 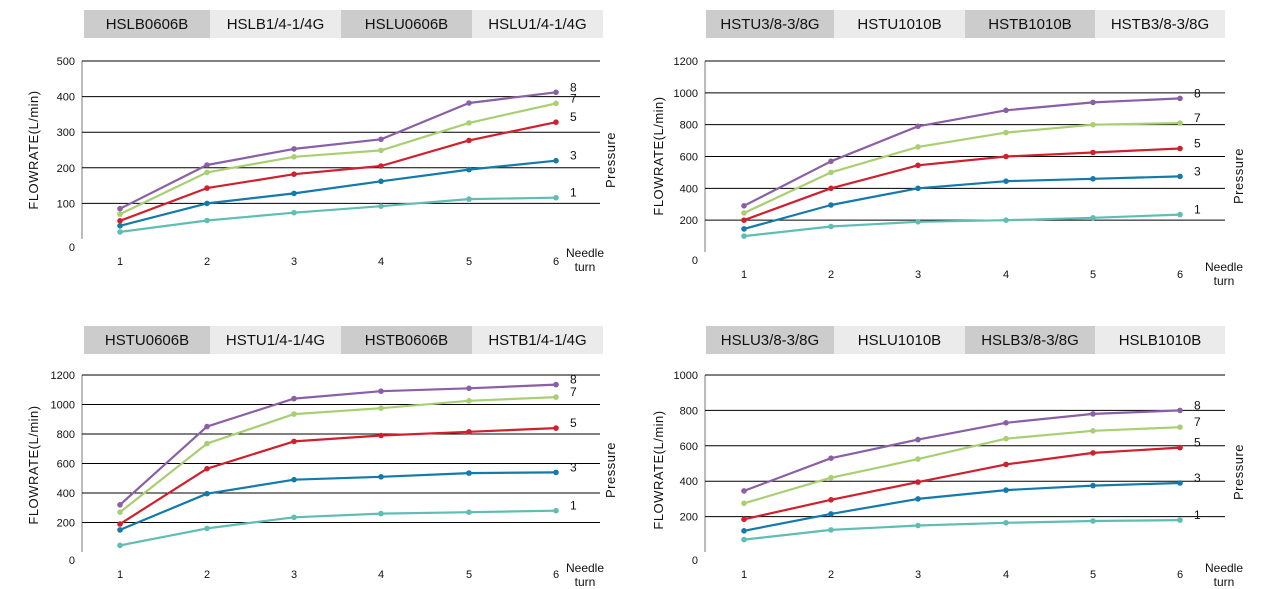 What do you see at coordinates (66, 133) in the screenshot?
I see `y-tick-label: 300` at bounding box center [66, 133].